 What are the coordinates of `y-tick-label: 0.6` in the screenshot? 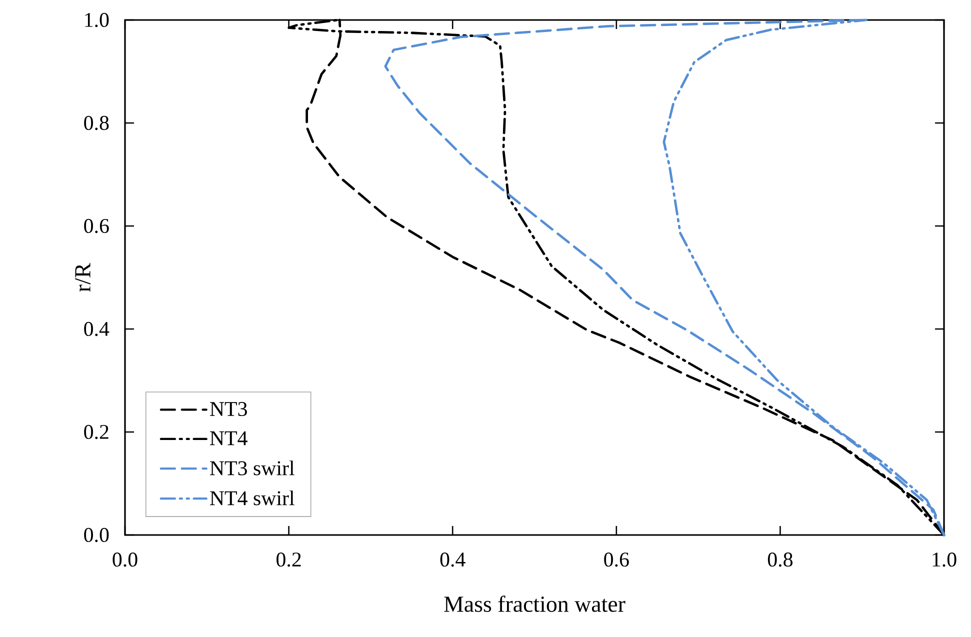 It's located at (96, 226).